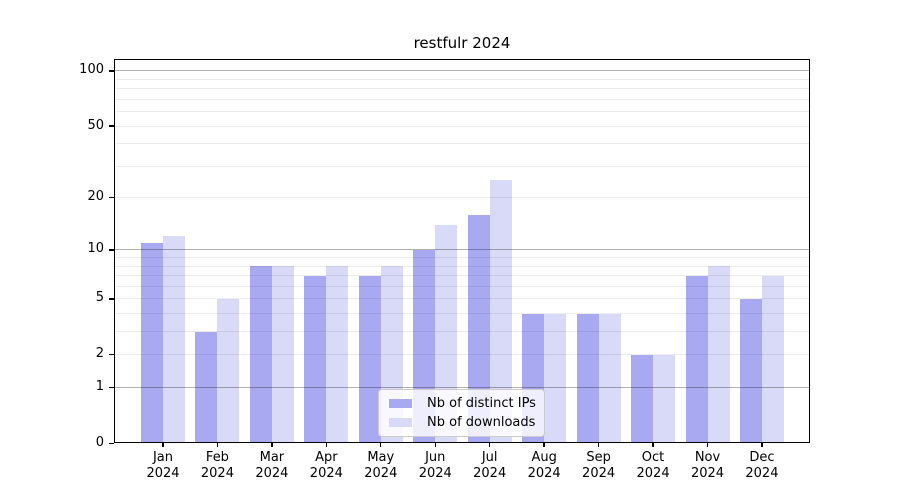 Image resolution: width=900 pixels, height=500 pixels. I want to click on bar-nb-of-downloads-jan, so click(174, 340).